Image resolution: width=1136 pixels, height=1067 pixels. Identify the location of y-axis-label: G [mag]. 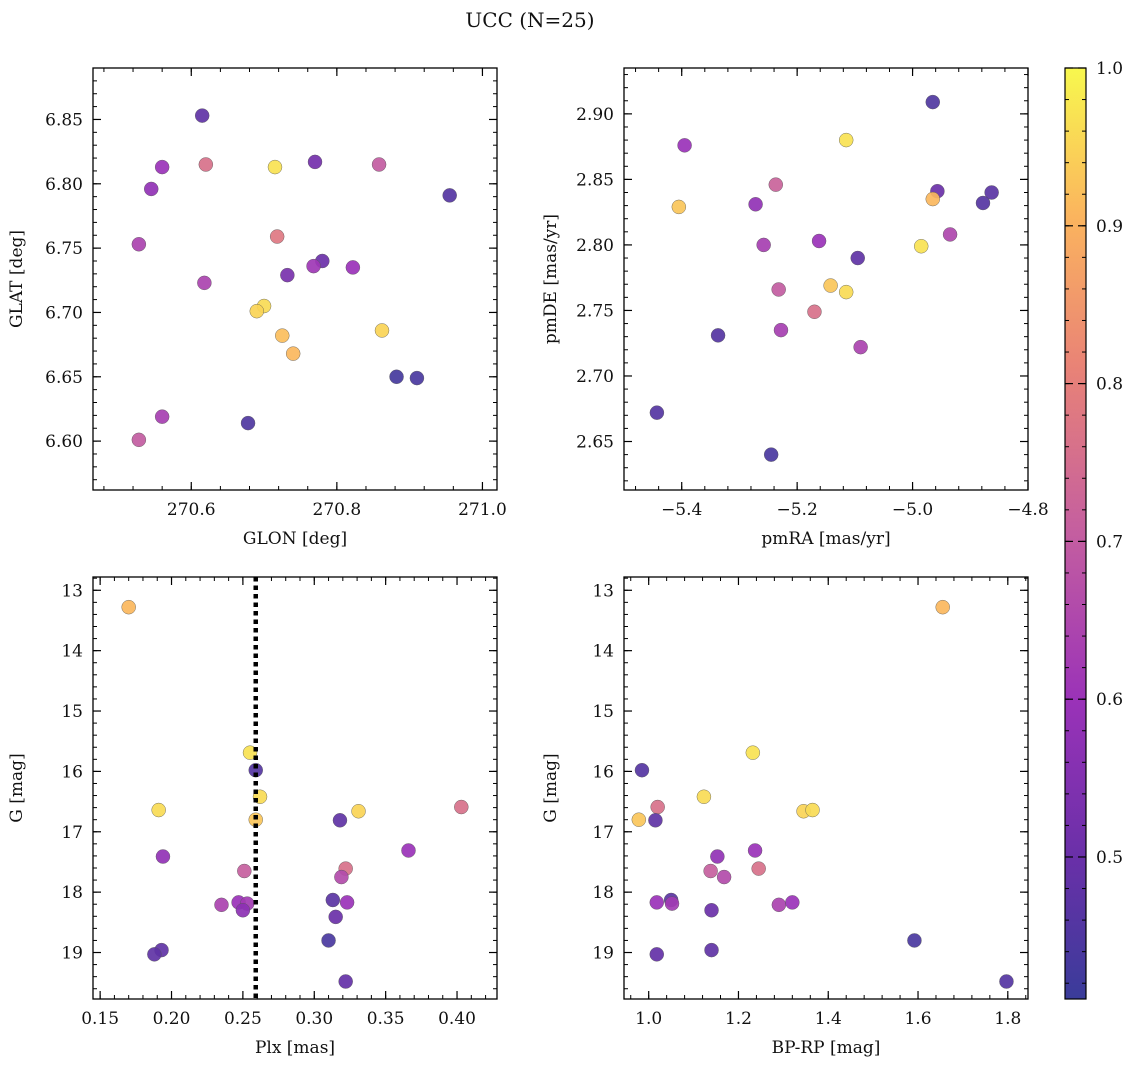
(551, 787).